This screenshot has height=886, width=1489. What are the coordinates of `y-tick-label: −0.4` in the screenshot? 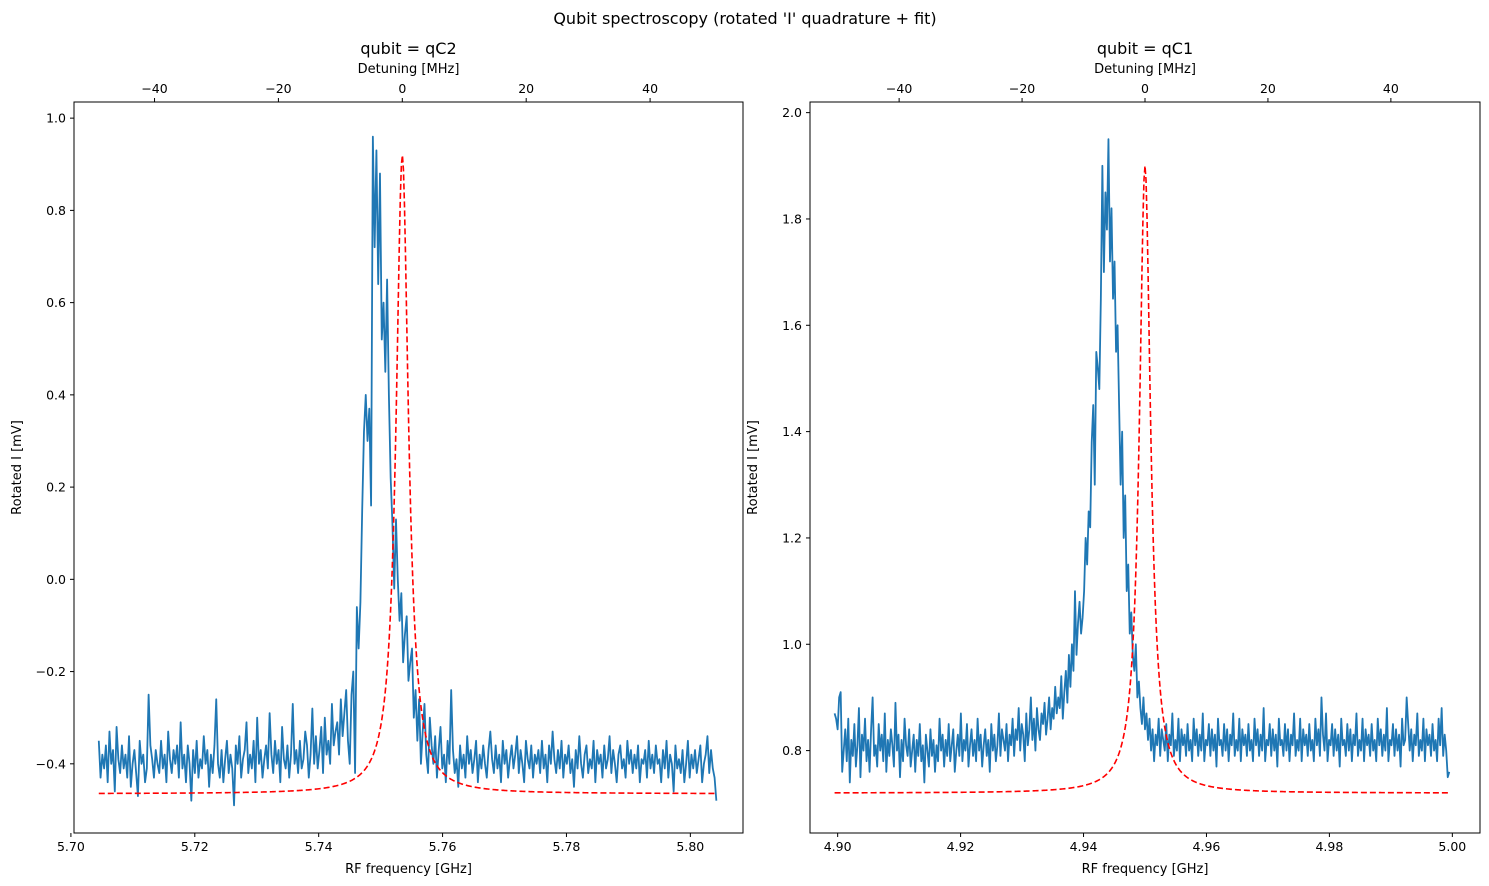 It's located at (51, 763).